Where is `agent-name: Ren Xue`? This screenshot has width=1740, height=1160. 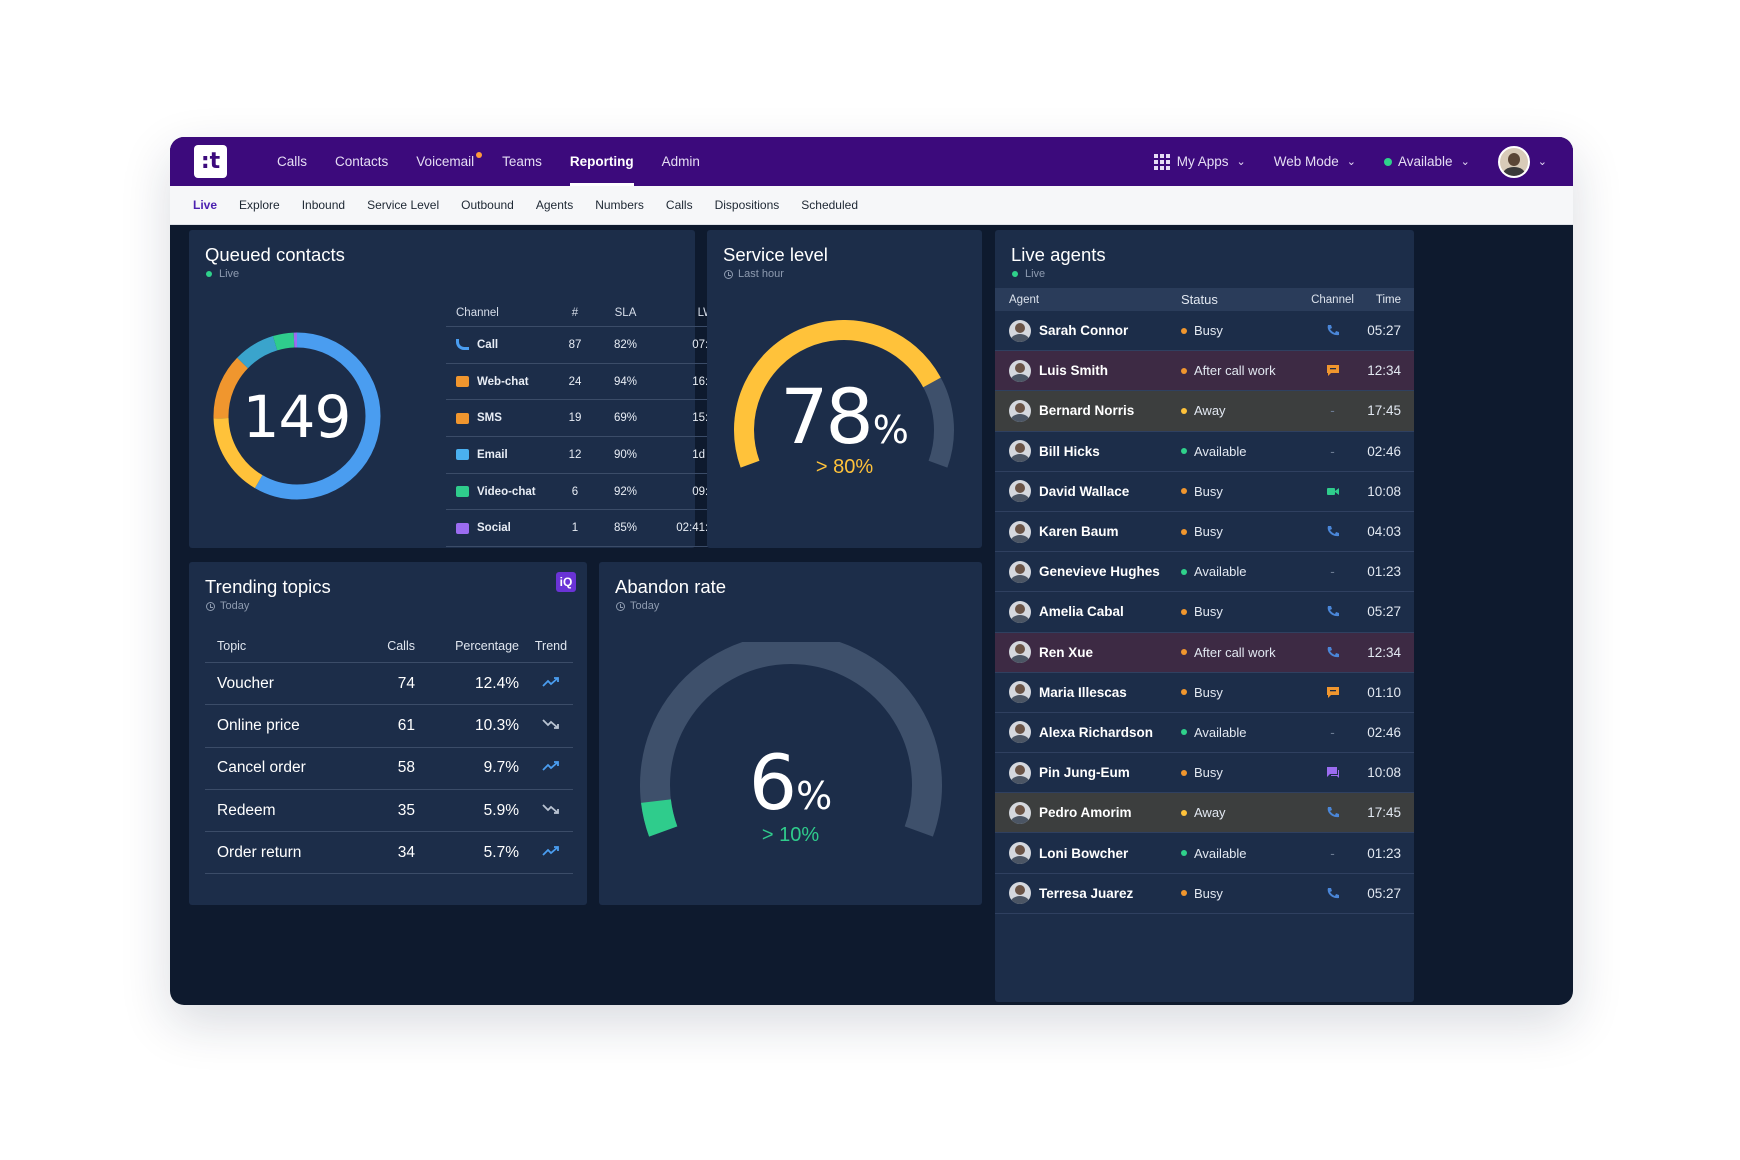
agent-name: Ren Xue is located at coordinates (1066, 652).